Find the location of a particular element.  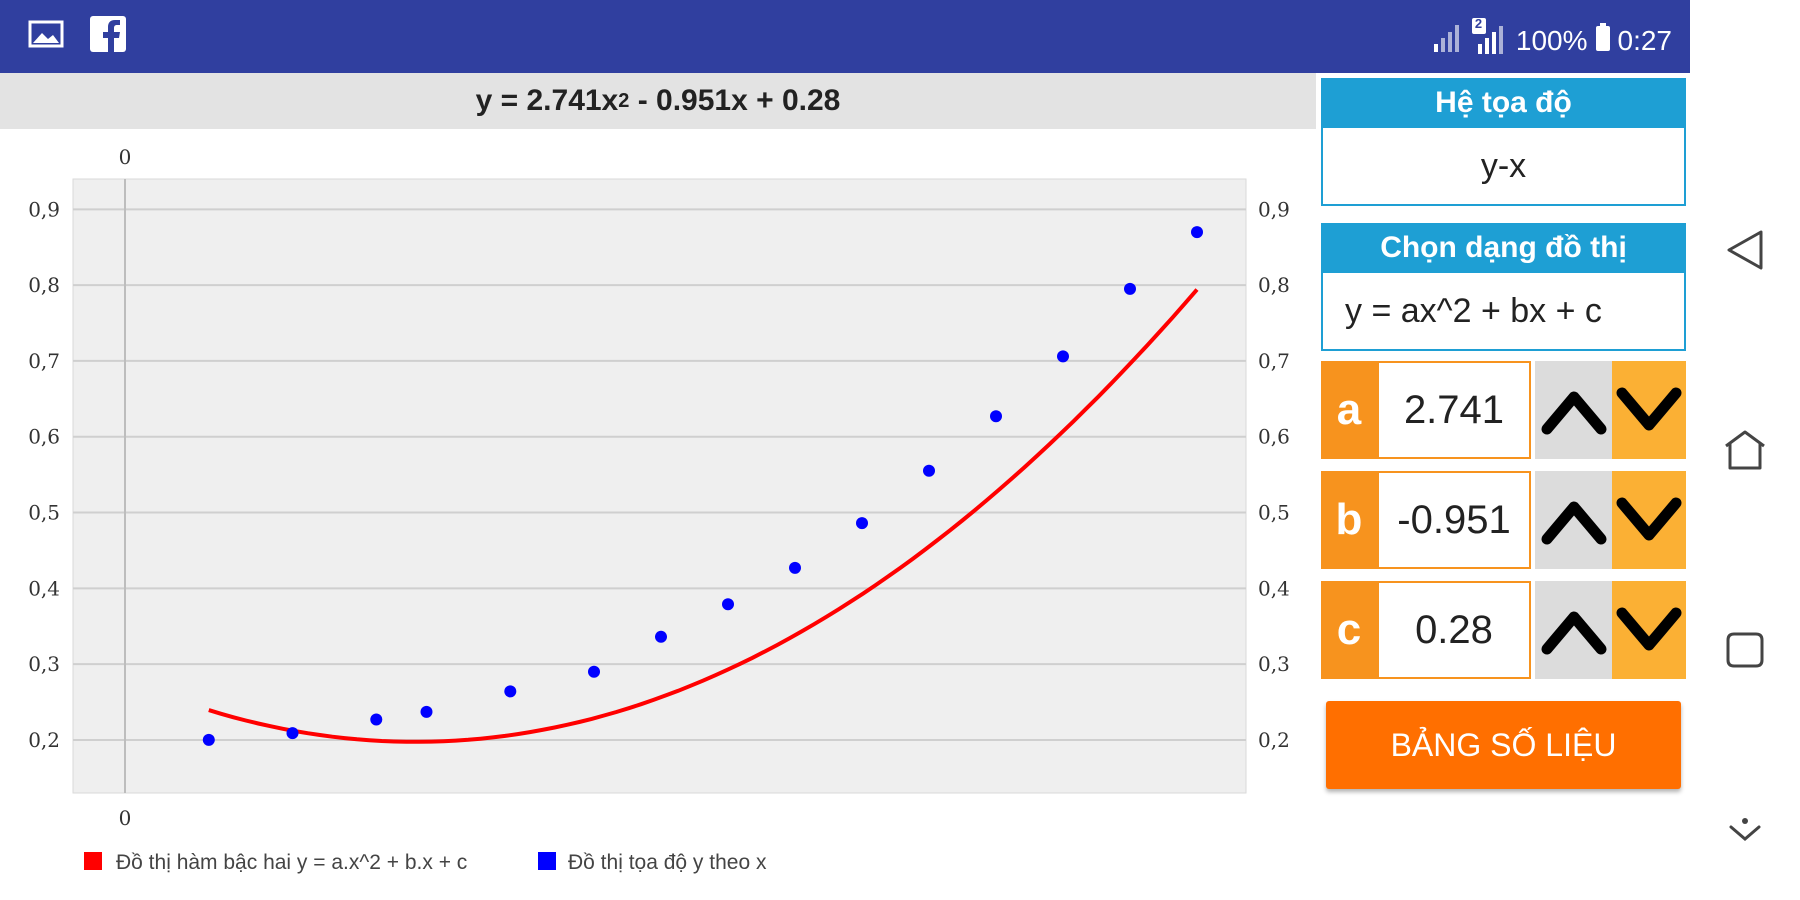

coef-a-increase-button is located at coordinates (1573, 410).